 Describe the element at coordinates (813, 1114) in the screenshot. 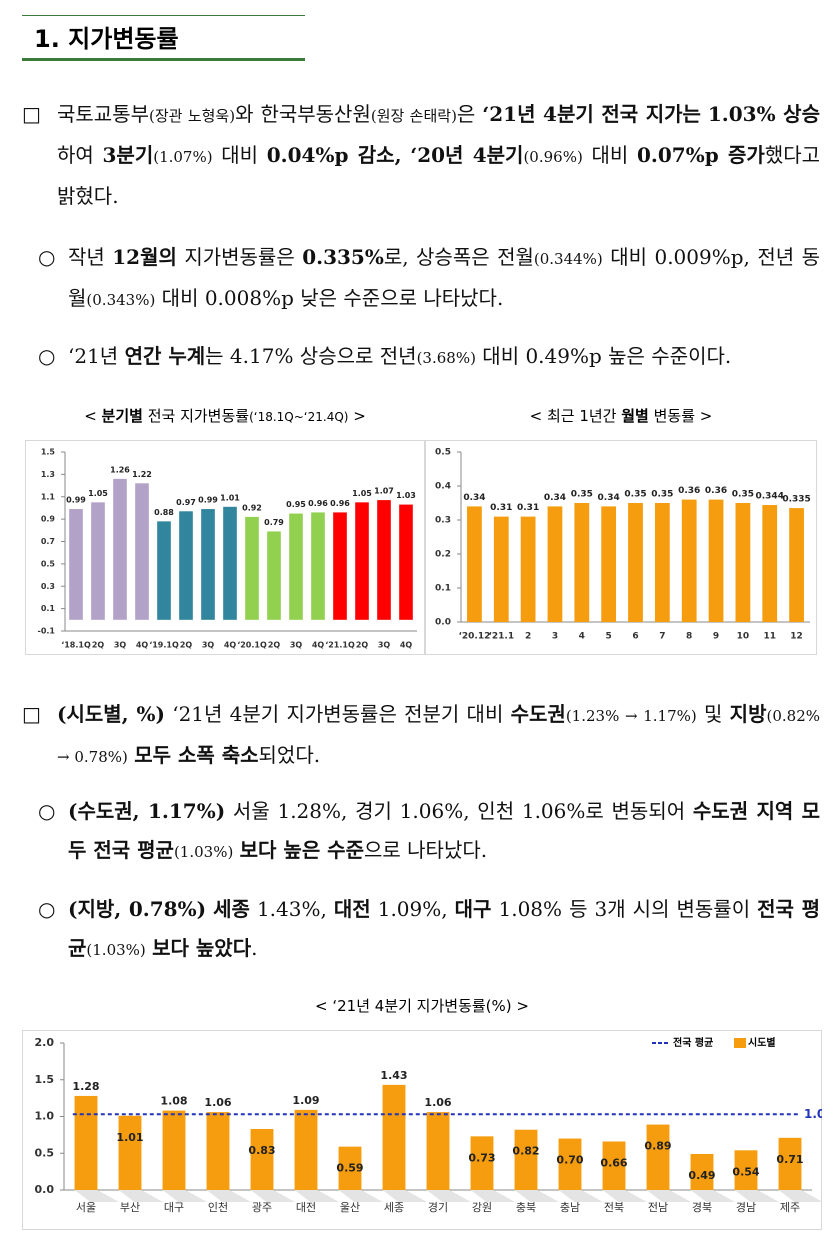

I see `reference-label: 1.03` at that location.